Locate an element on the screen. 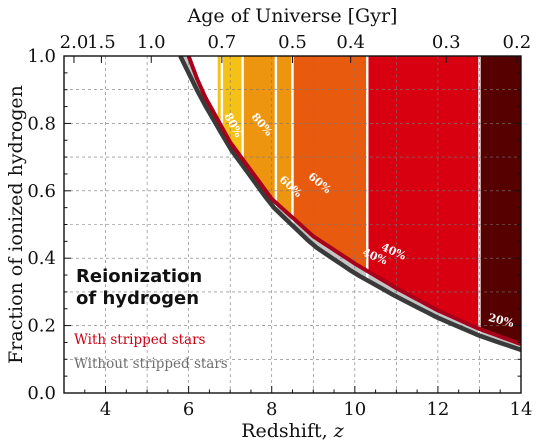 This screenshot has height=444, width=540. x-tick-label: 4 is located at coordinates (105, 409).